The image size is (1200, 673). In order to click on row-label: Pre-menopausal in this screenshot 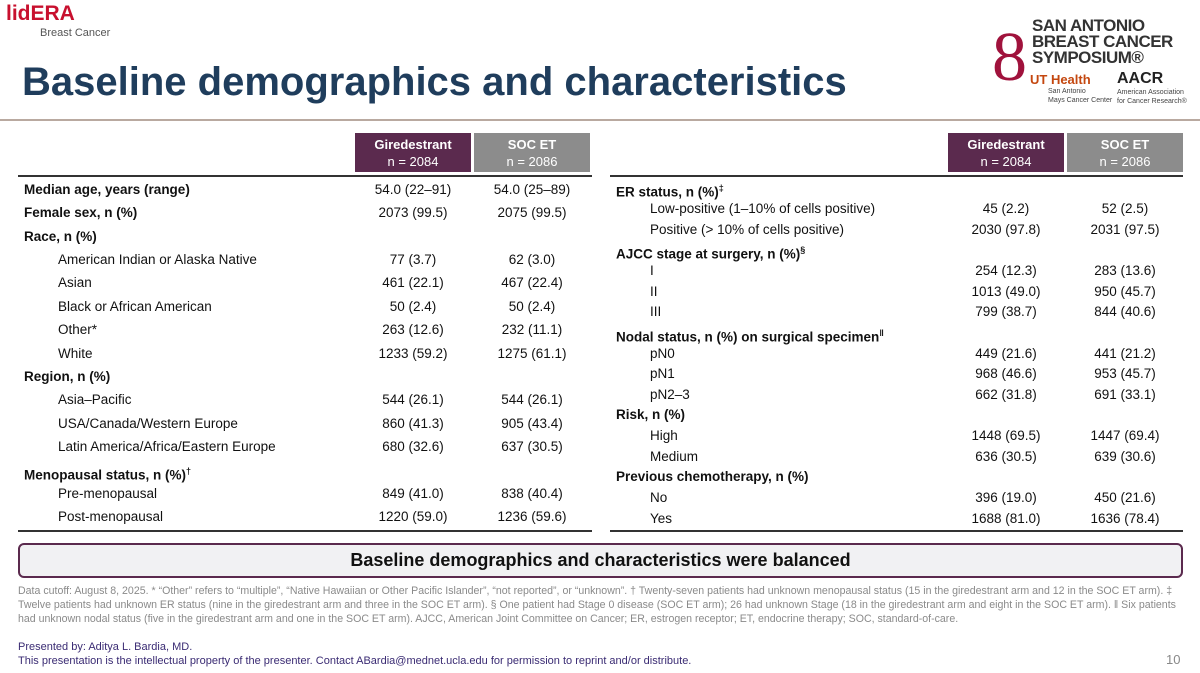, I will do `click(107, 494)`.